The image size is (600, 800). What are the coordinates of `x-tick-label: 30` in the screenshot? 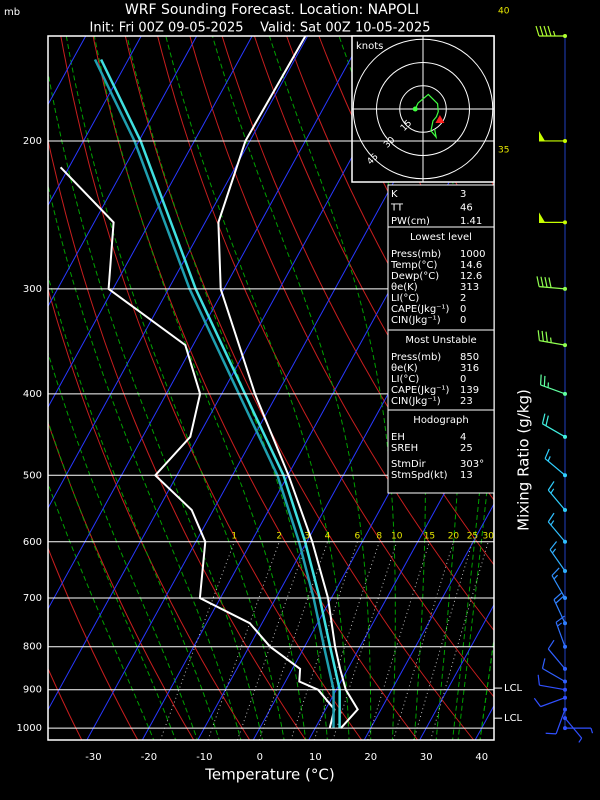 It's located at (426, 757).